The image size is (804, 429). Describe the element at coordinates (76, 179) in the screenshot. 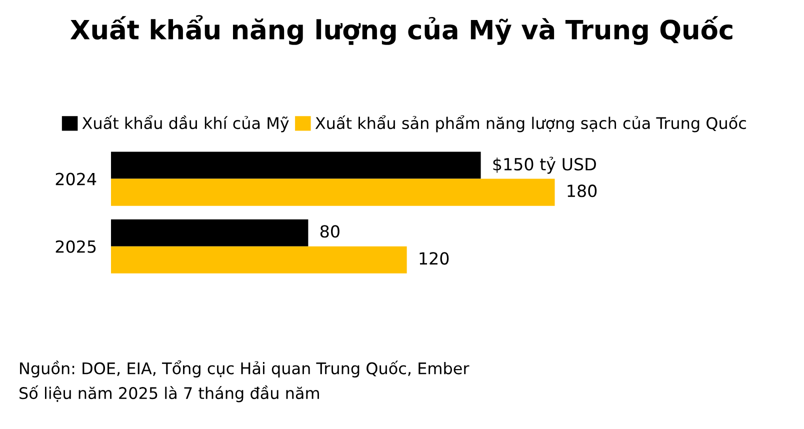

I see `y-tick-label: 2024` at that location.